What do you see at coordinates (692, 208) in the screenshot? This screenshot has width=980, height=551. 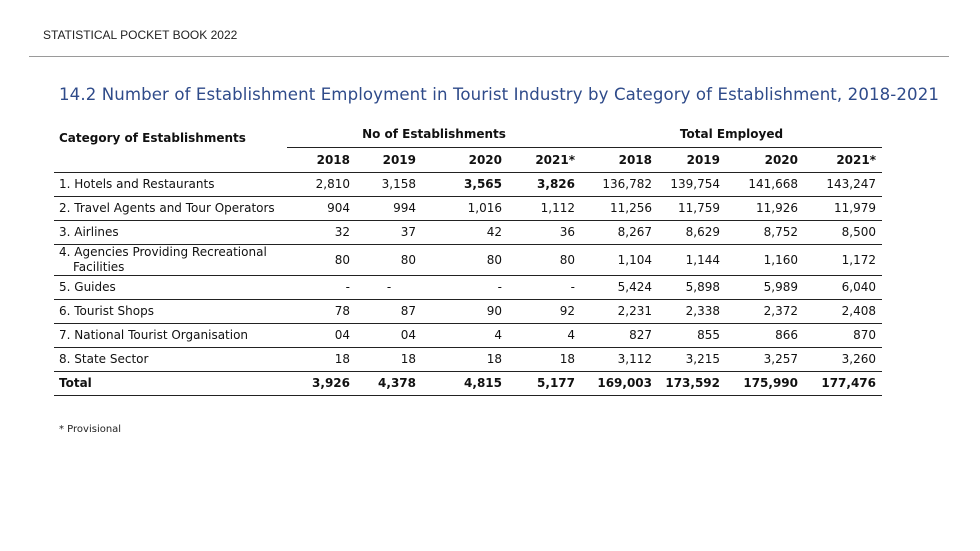 I see `cell-value: 11,759` at bounding box center [692, 208].